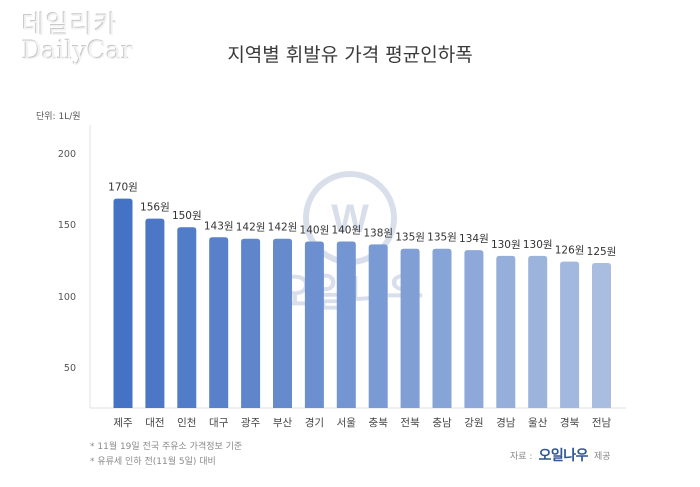  What do you see at coordinates (66, 226) in the screenshot?
I see `y-tick-label: 150` at bounding box center [66, 226].